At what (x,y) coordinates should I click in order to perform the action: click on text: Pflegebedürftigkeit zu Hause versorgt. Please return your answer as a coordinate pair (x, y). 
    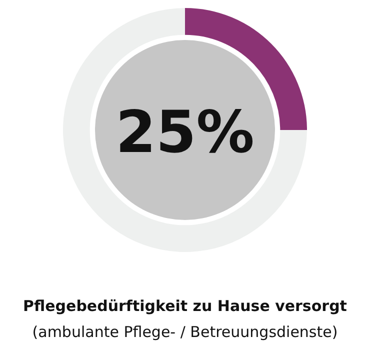
    Looking at the image, I should click on (185, 306).